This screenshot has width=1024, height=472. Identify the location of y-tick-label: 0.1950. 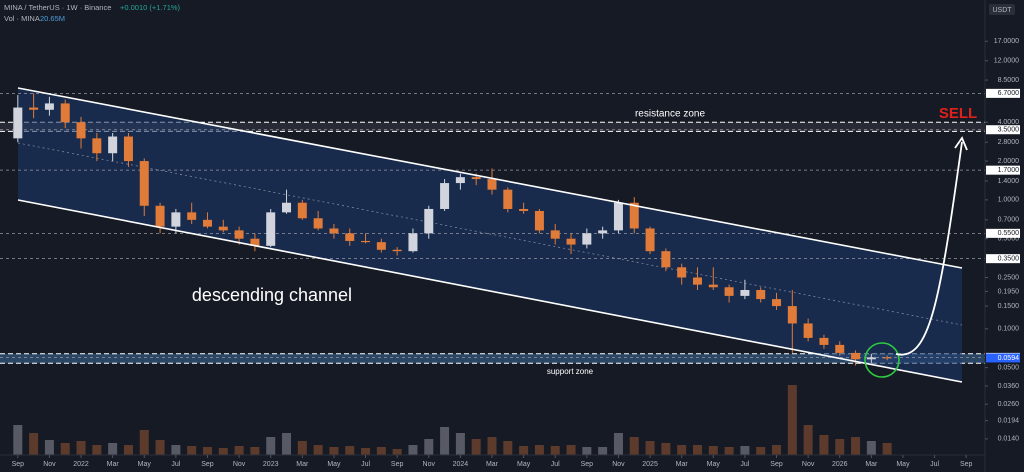
(1009, 291).